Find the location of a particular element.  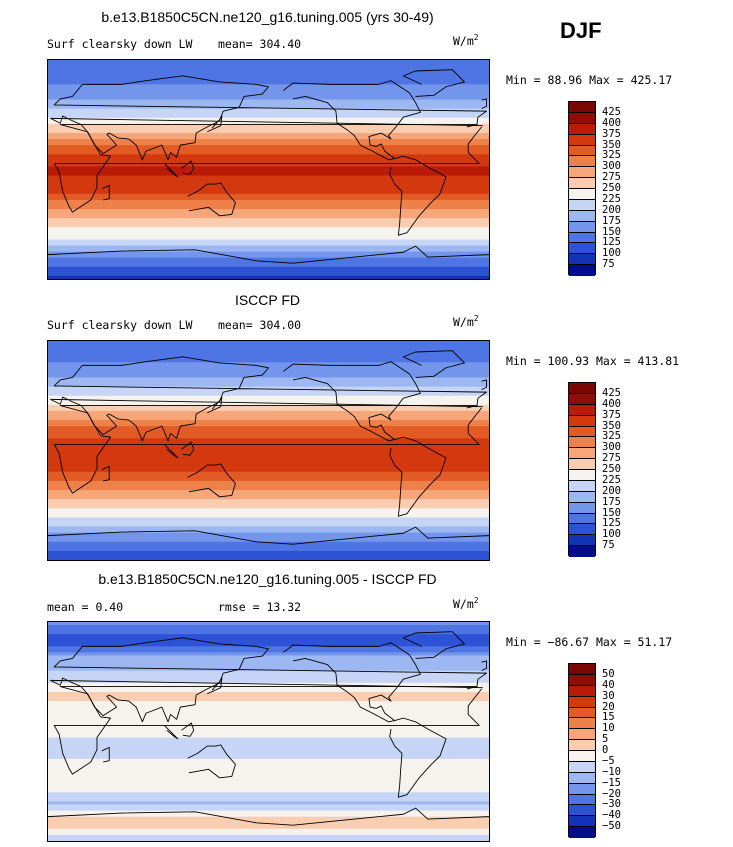

units-base: W/m is located at coordinates (463, 321).